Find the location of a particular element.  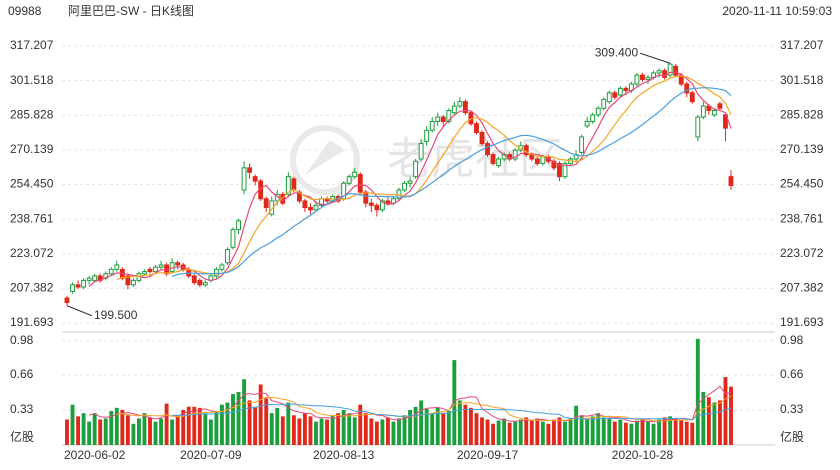

x-tick-label: 2020-10-28 is located at coordinates (643, 455).